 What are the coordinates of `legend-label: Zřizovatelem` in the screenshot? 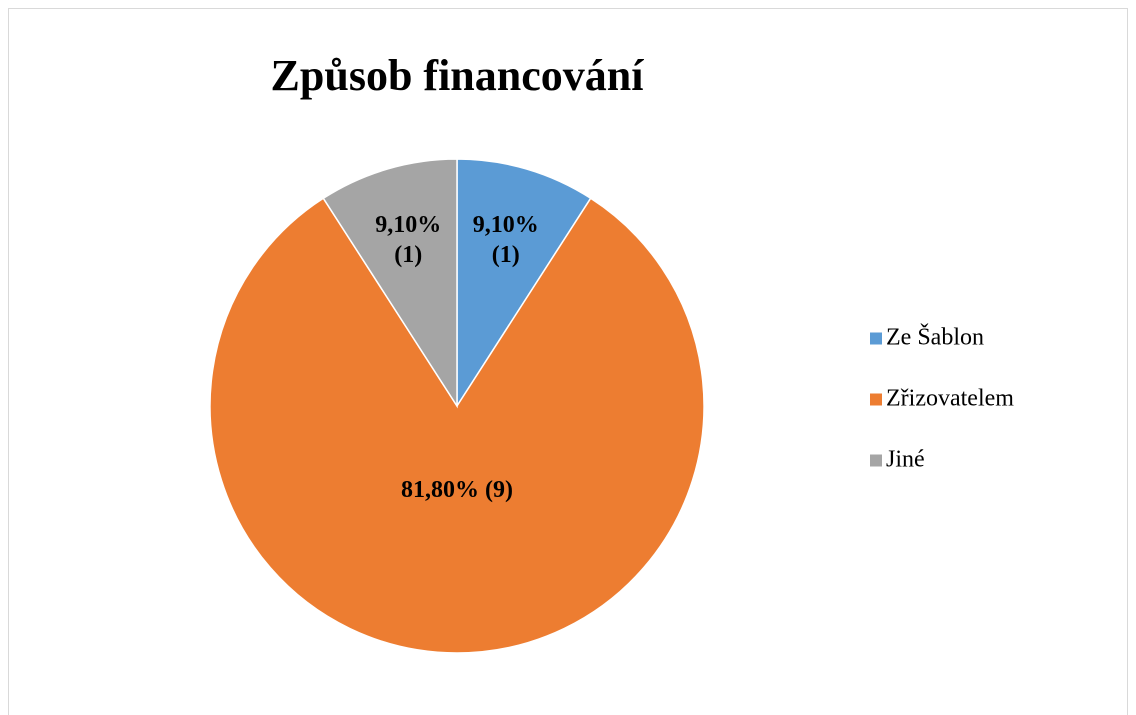 It's located at (950, 398).